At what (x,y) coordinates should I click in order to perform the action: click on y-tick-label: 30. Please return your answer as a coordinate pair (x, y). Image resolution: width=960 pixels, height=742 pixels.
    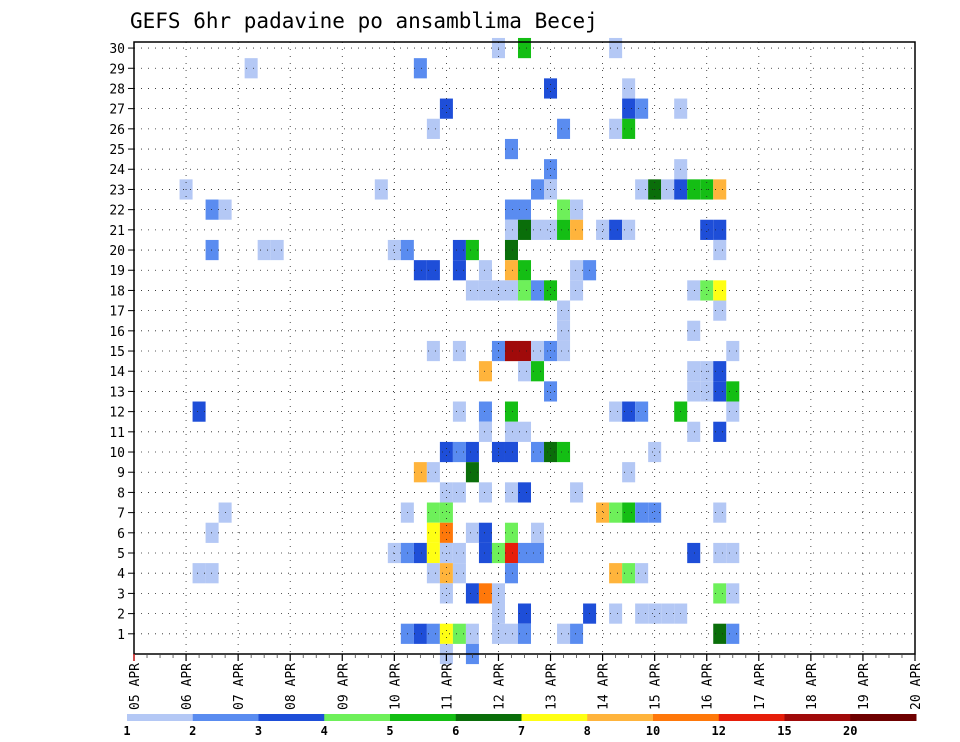
    Looking at the image, I should click on (117, 49).